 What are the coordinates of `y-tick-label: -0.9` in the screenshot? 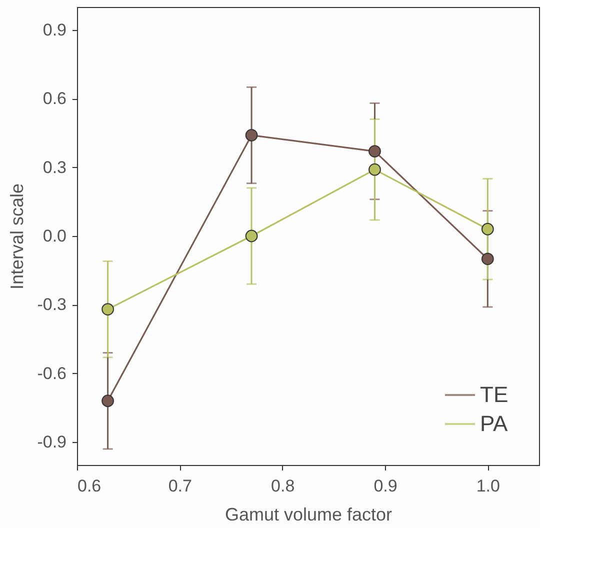 It's located at (51, 442).